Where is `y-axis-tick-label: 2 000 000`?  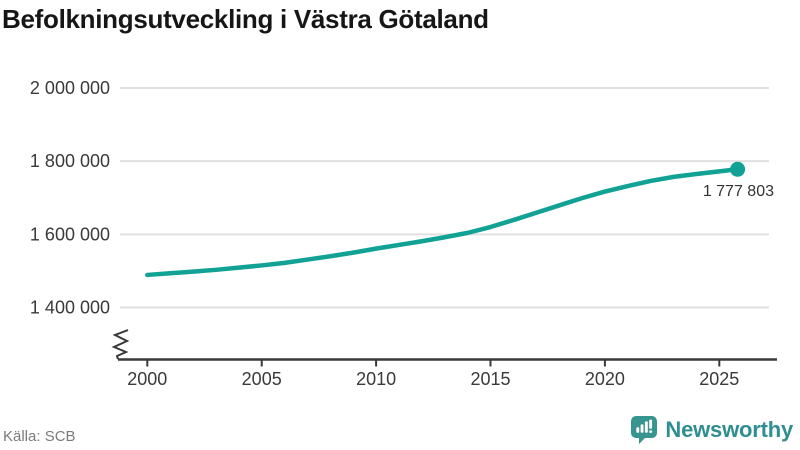
y-axis-tick-label: 2 000 000 is located at coordinates (70, 88).